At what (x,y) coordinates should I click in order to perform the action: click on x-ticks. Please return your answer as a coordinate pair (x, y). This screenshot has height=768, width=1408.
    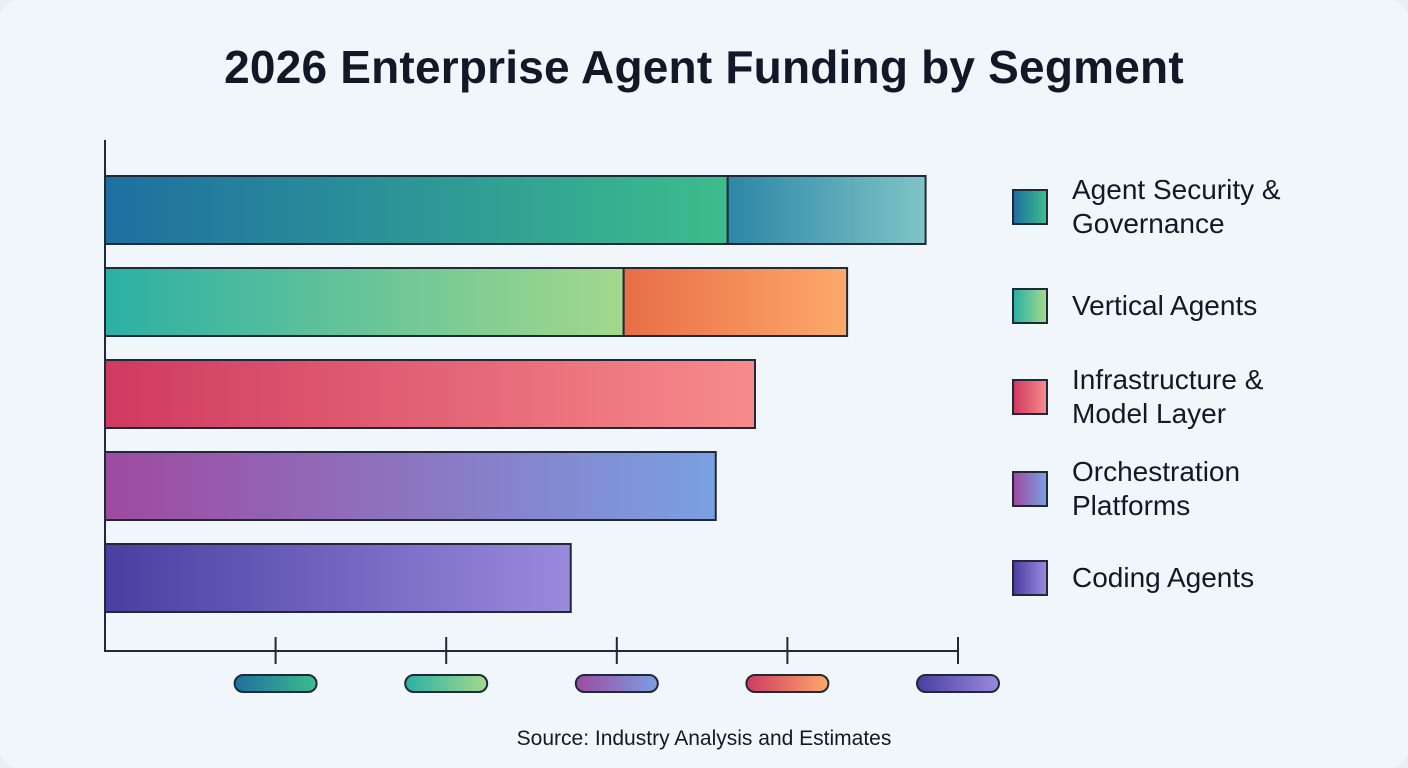
    Looking at the image, I should click on (616, 665).